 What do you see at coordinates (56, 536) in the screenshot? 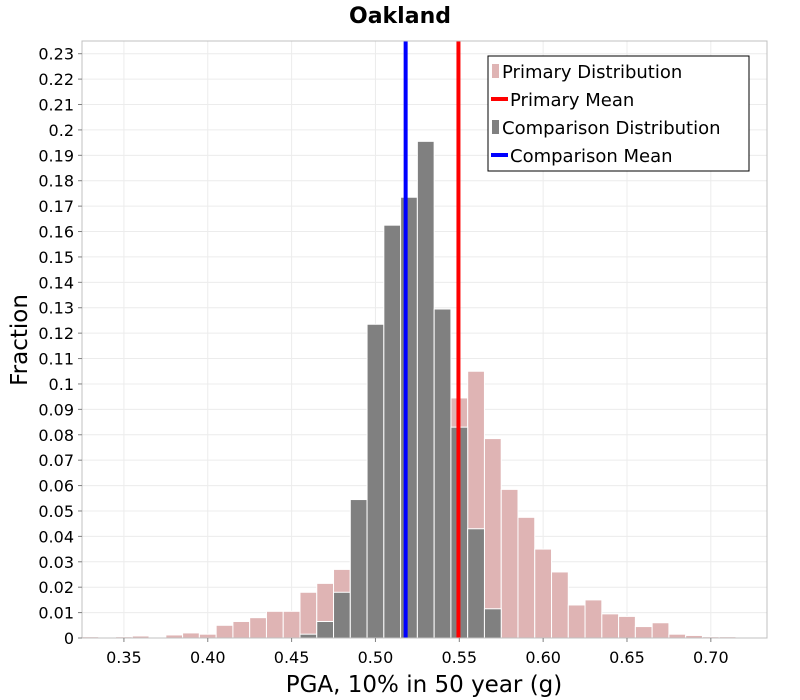
I see `y-tick-label: 0.04` at bounding box center [56, 536].